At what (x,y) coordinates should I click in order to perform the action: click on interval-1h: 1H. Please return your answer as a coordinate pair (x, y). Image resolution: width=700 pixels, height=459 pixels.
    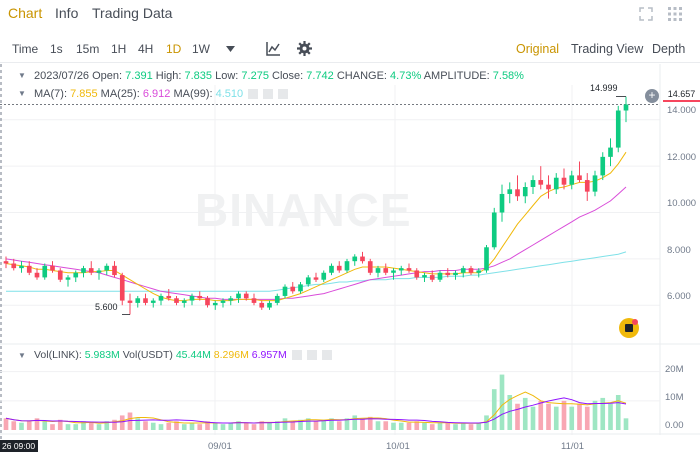
    Looking at the image, I should click on (119, 49).